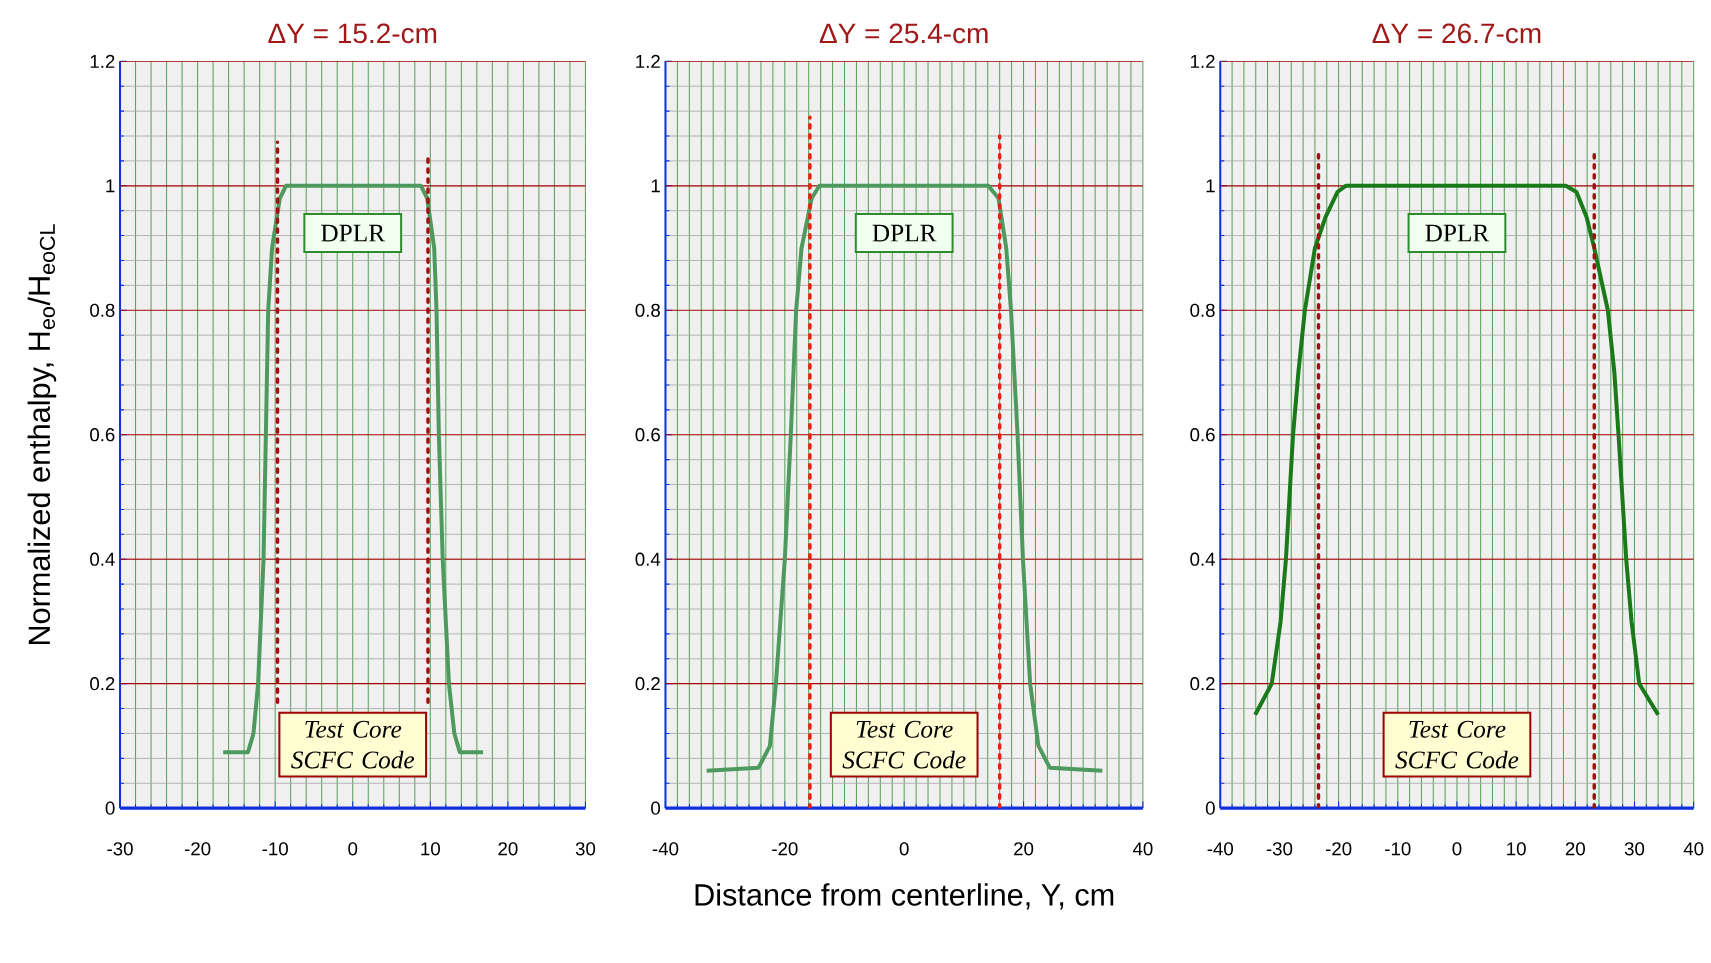 This screenshot has height=963, width=1711. Describe the element at coordinates (904, 896) in the screenshot. I see `x-axis-title: Distance from centerline, Y, cm` at that location.